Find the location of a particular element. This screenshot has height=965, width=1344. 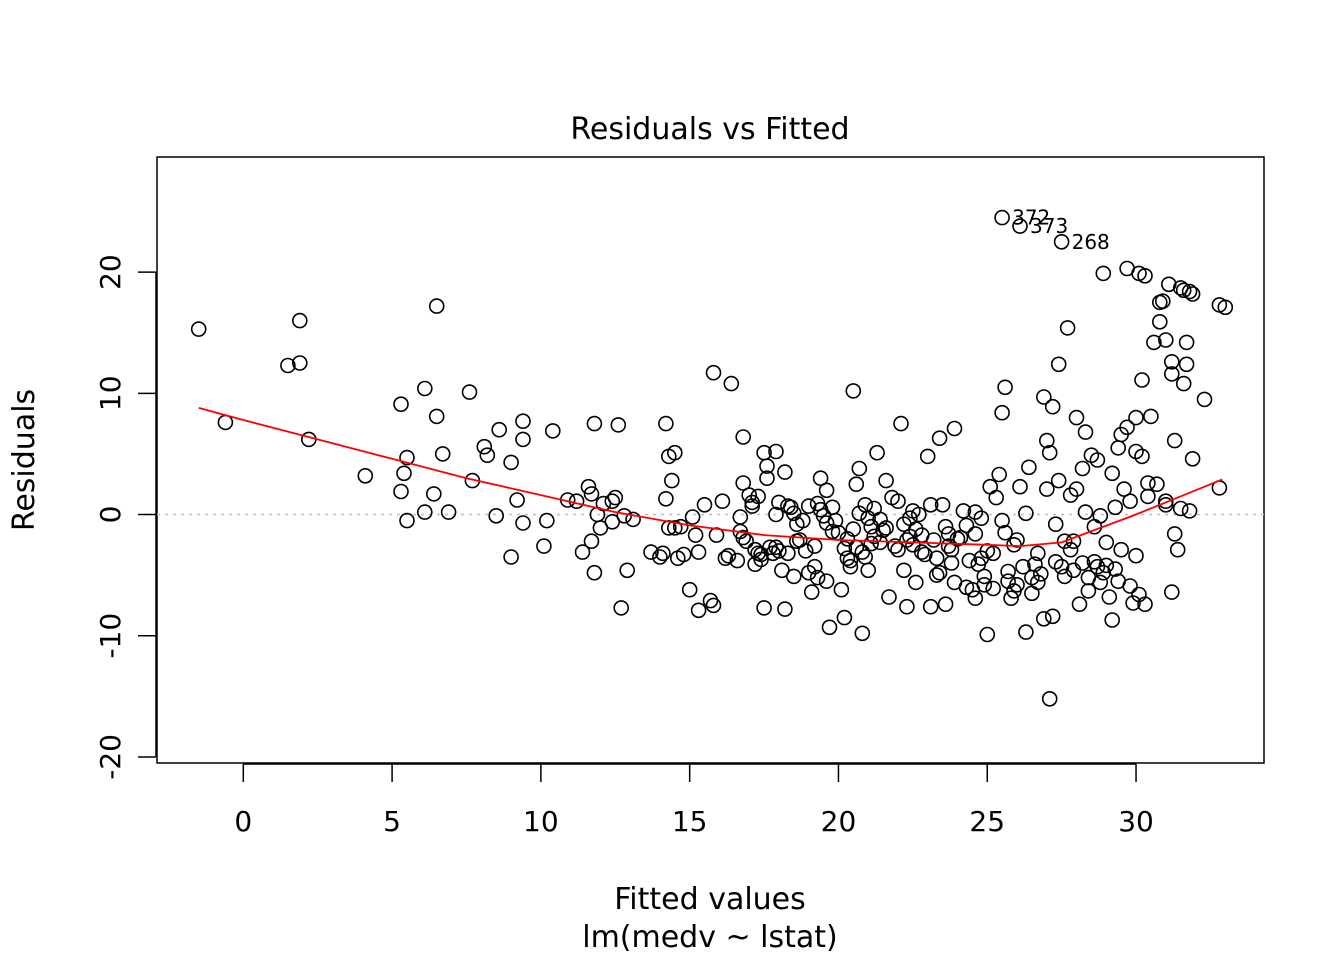

point-label: 373 is located at coordinates (1049, 226).